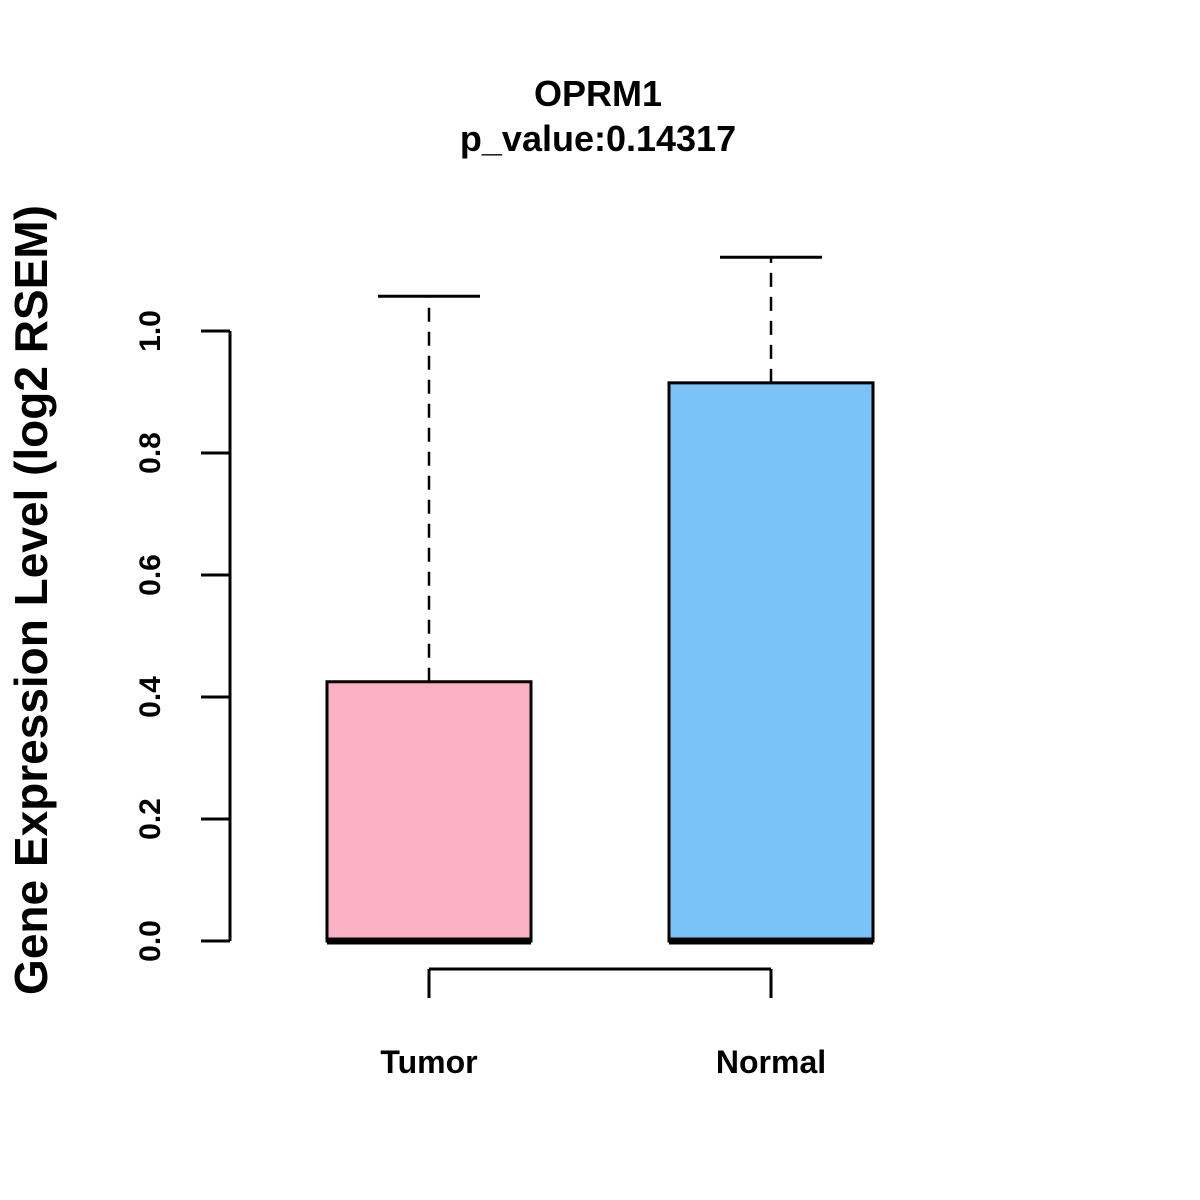 Image resolution: width=1200 pixels, height=1200 pixels. What do you see at coordinates (771, 662) in the screenshot?
I see `box-normal` at bounding box center [771, 662].